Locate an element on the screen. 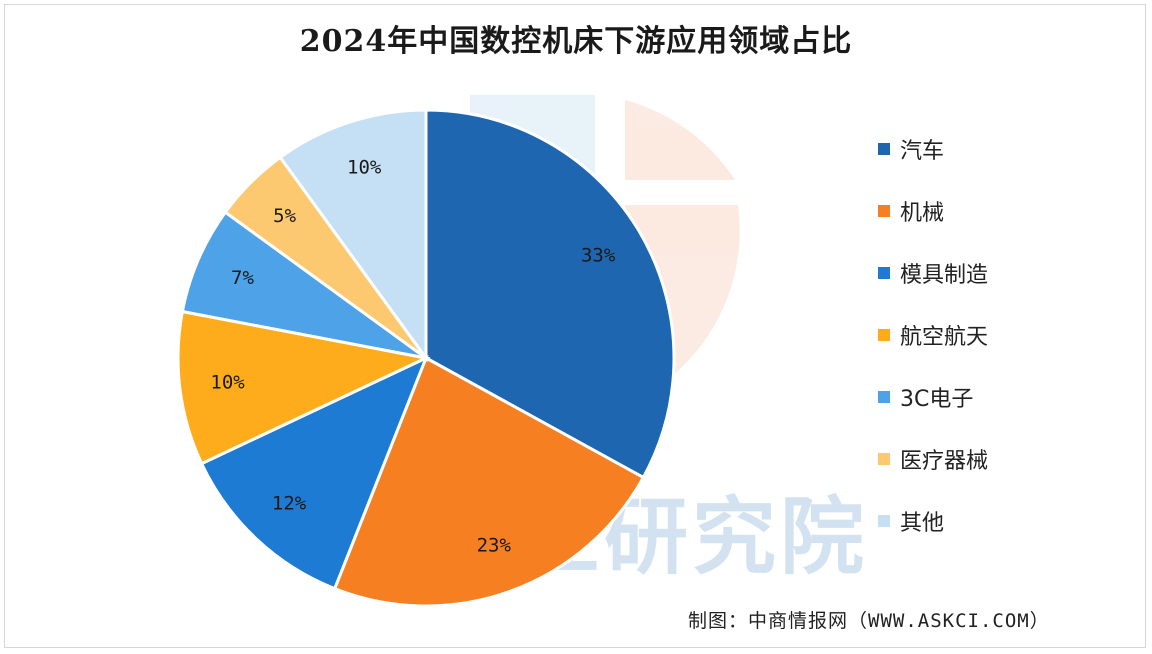 This screenshot has height=654, width=1152. legend-item-1: 机械 is located at coordinates (978, 211).